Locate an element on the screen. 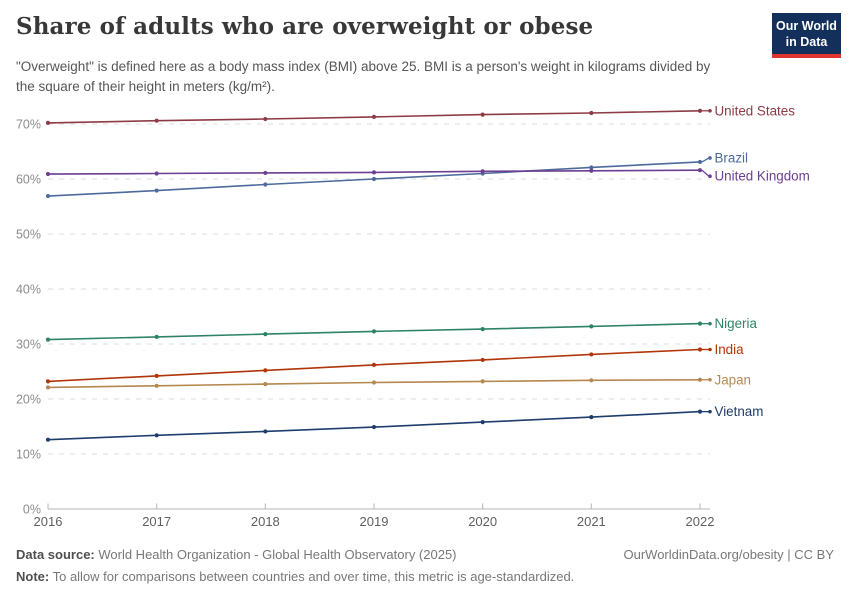 This screenshot has width=850, height=600. entity-label-vietnam: Vietnam is located at coordinates (739, 411).